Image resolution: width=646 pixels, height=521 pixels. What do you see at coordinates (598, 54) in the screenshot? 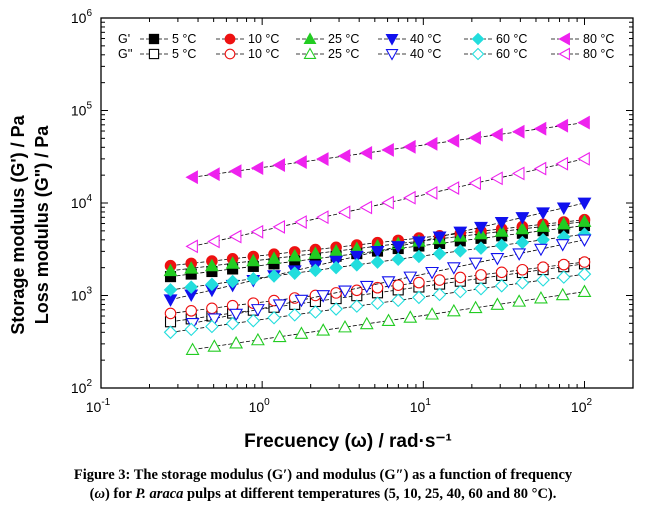
I see `legend-entry-label: 80 °C` at bounding box center [598, 54].